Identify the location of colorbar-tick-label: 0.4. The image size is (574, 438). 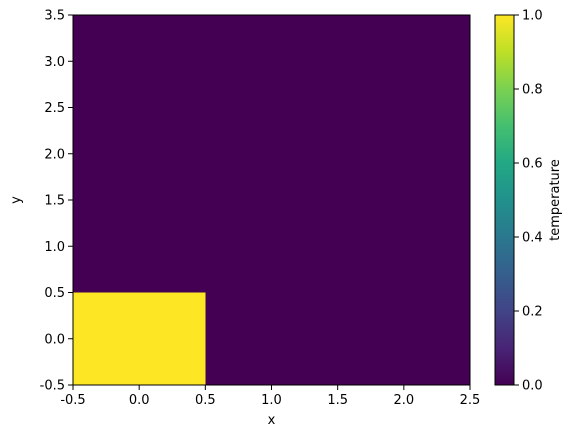
(532, 238).